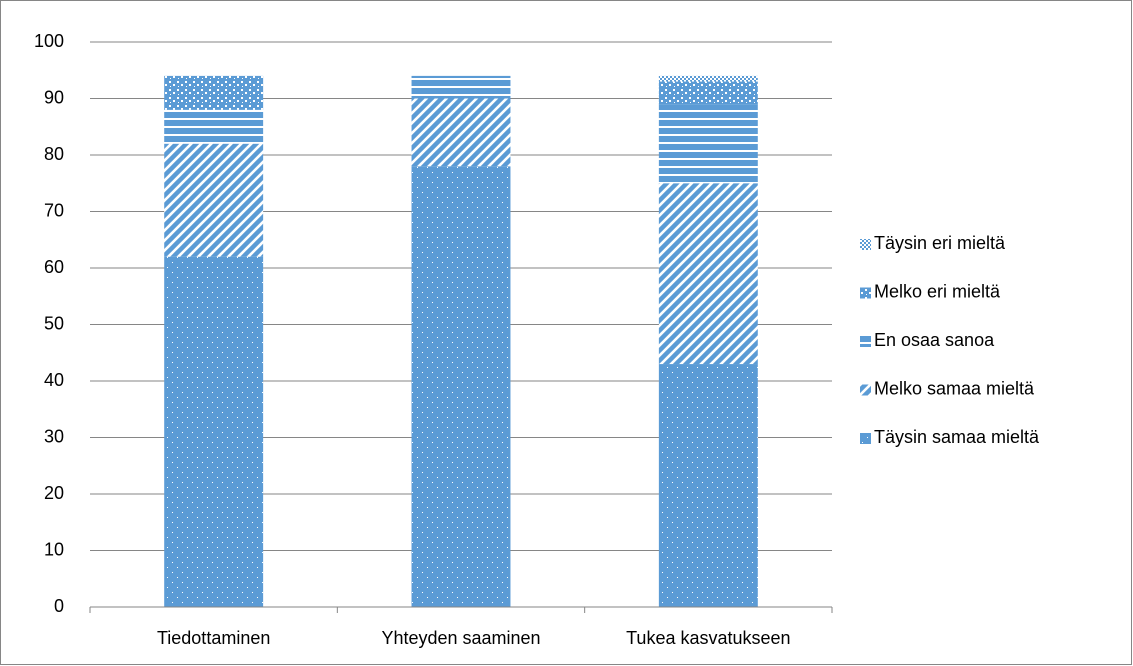 The width and height of the screenshot is (1133, 666). Describe the element at coordinates (54, 436) in the screenshot. I see `y-tick-label: 30` at that location.